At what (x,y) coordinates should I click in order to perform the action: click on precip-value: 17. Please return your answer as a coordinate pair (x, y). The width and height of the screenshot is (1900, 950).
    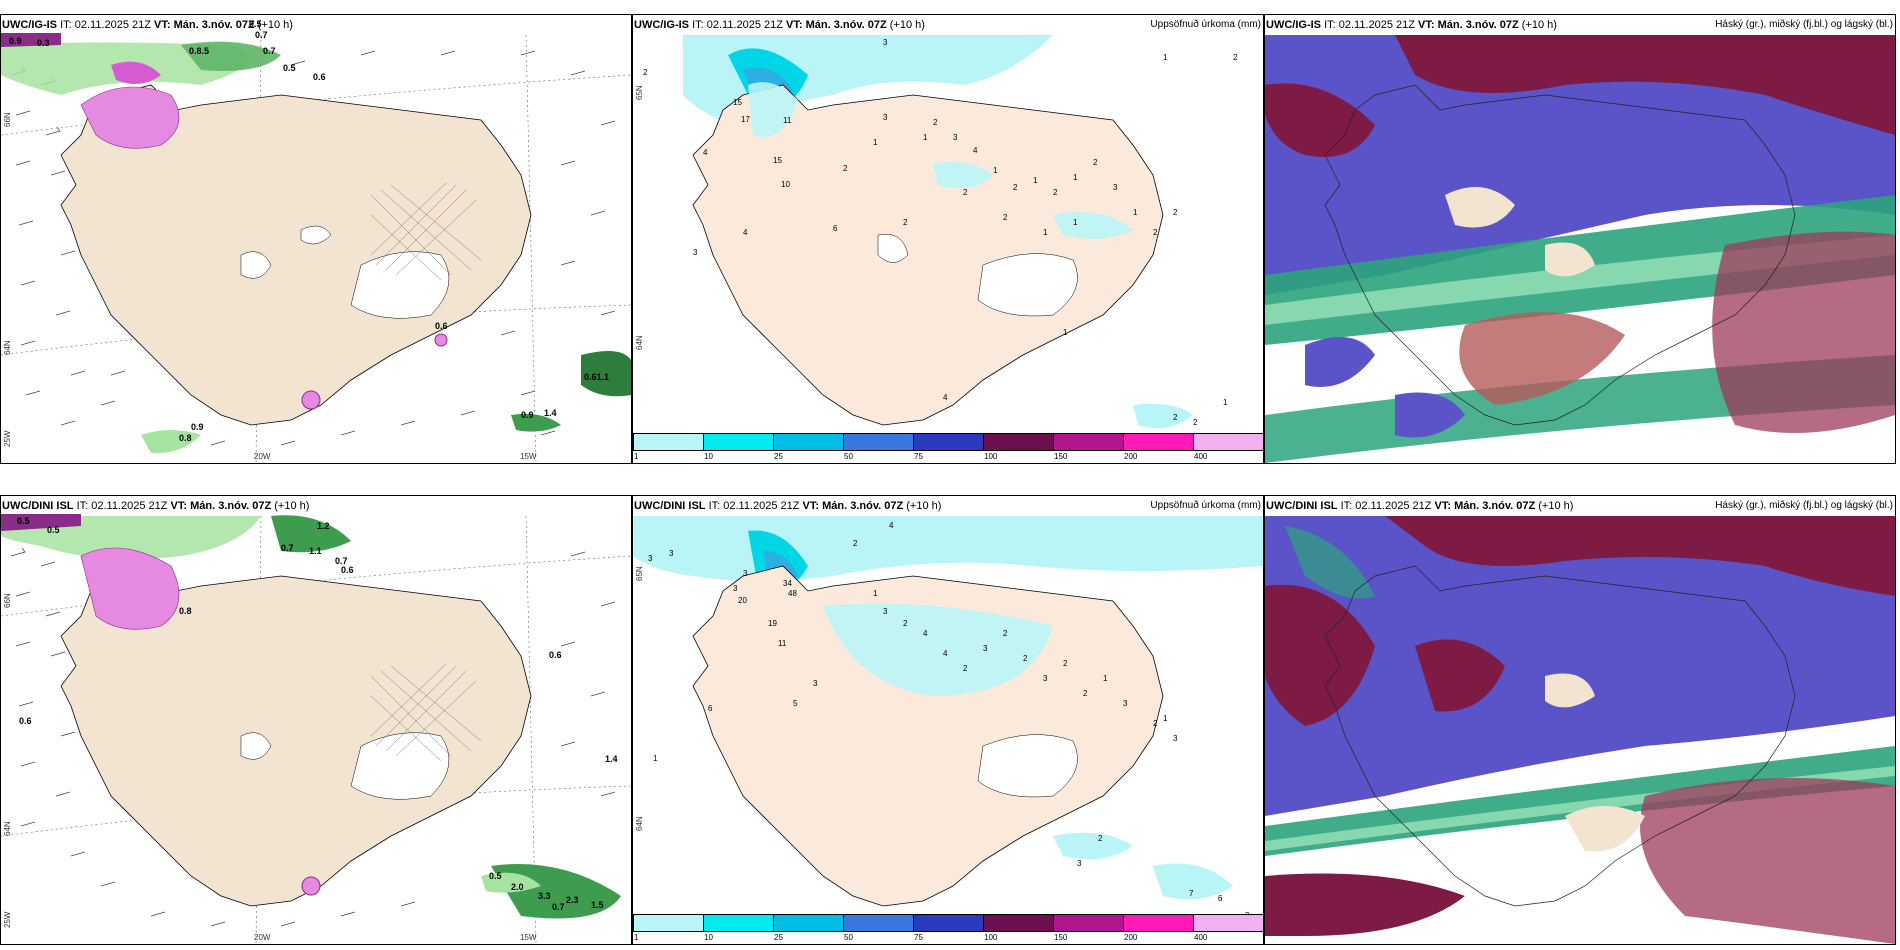
    Looking at the image, I should click on (745, 119).